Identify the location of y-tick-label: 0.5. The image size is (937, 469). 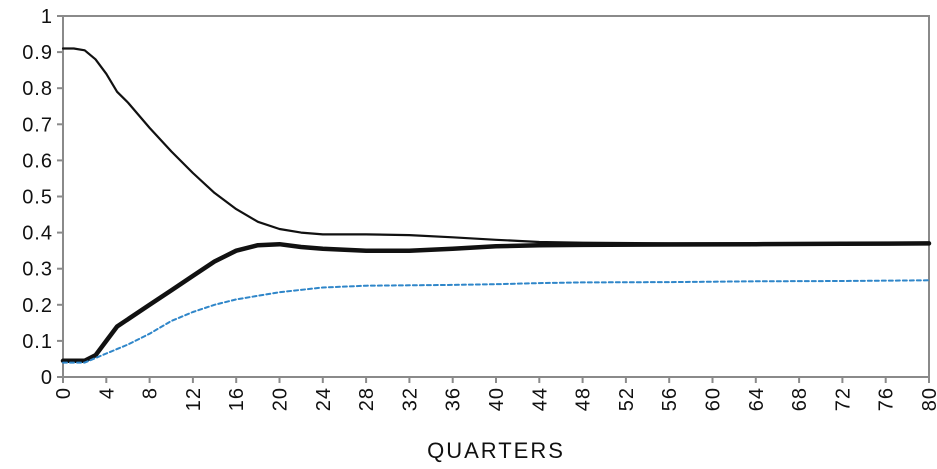
(37, 198).